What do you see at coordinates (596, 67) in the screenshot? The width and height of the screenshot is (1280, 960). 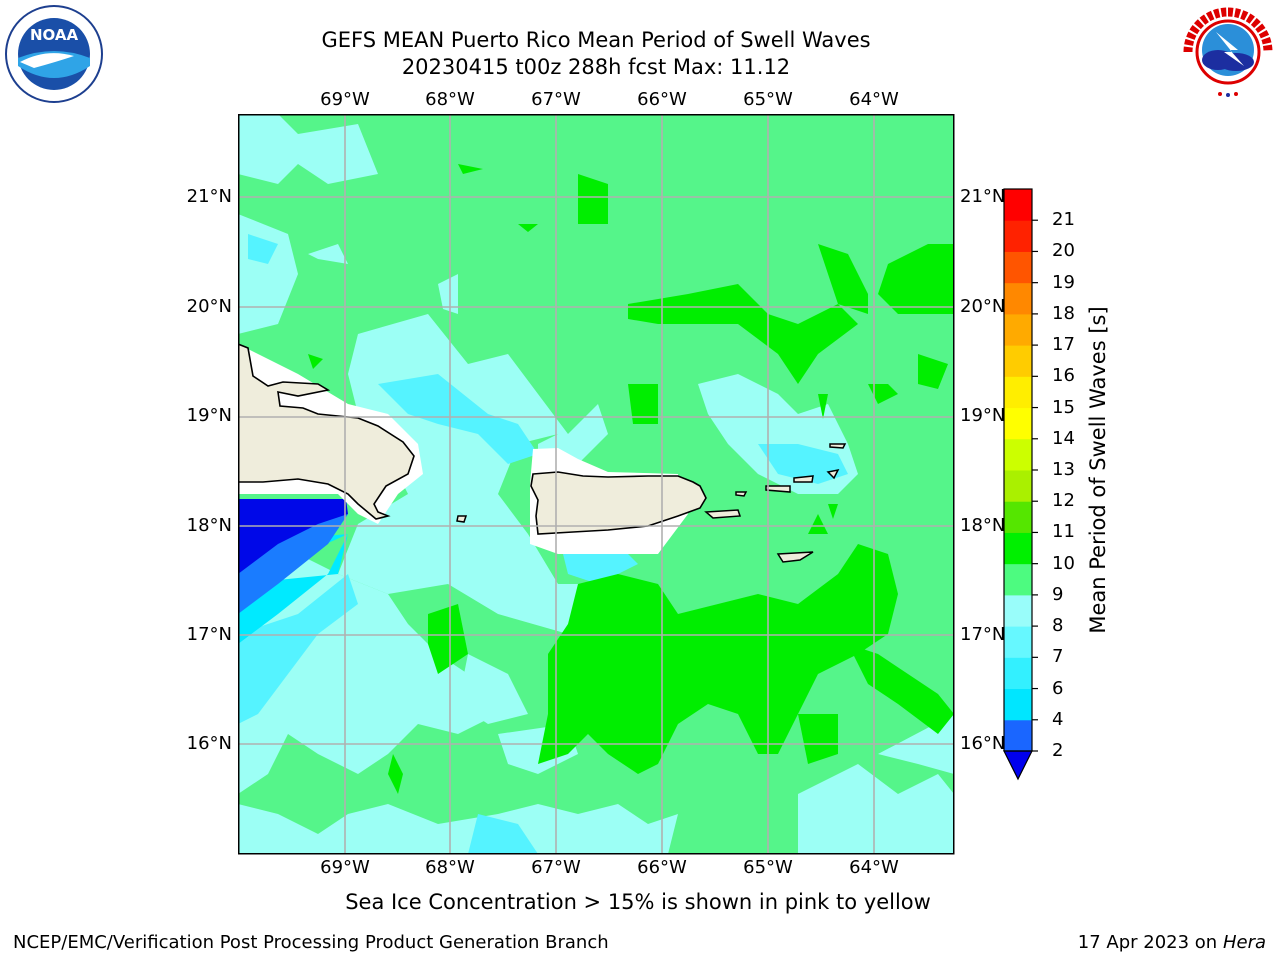 I see `map-subtitle: 20230415 t00z 288h fcst Max: 11.12` at bounding box center [596, 67].